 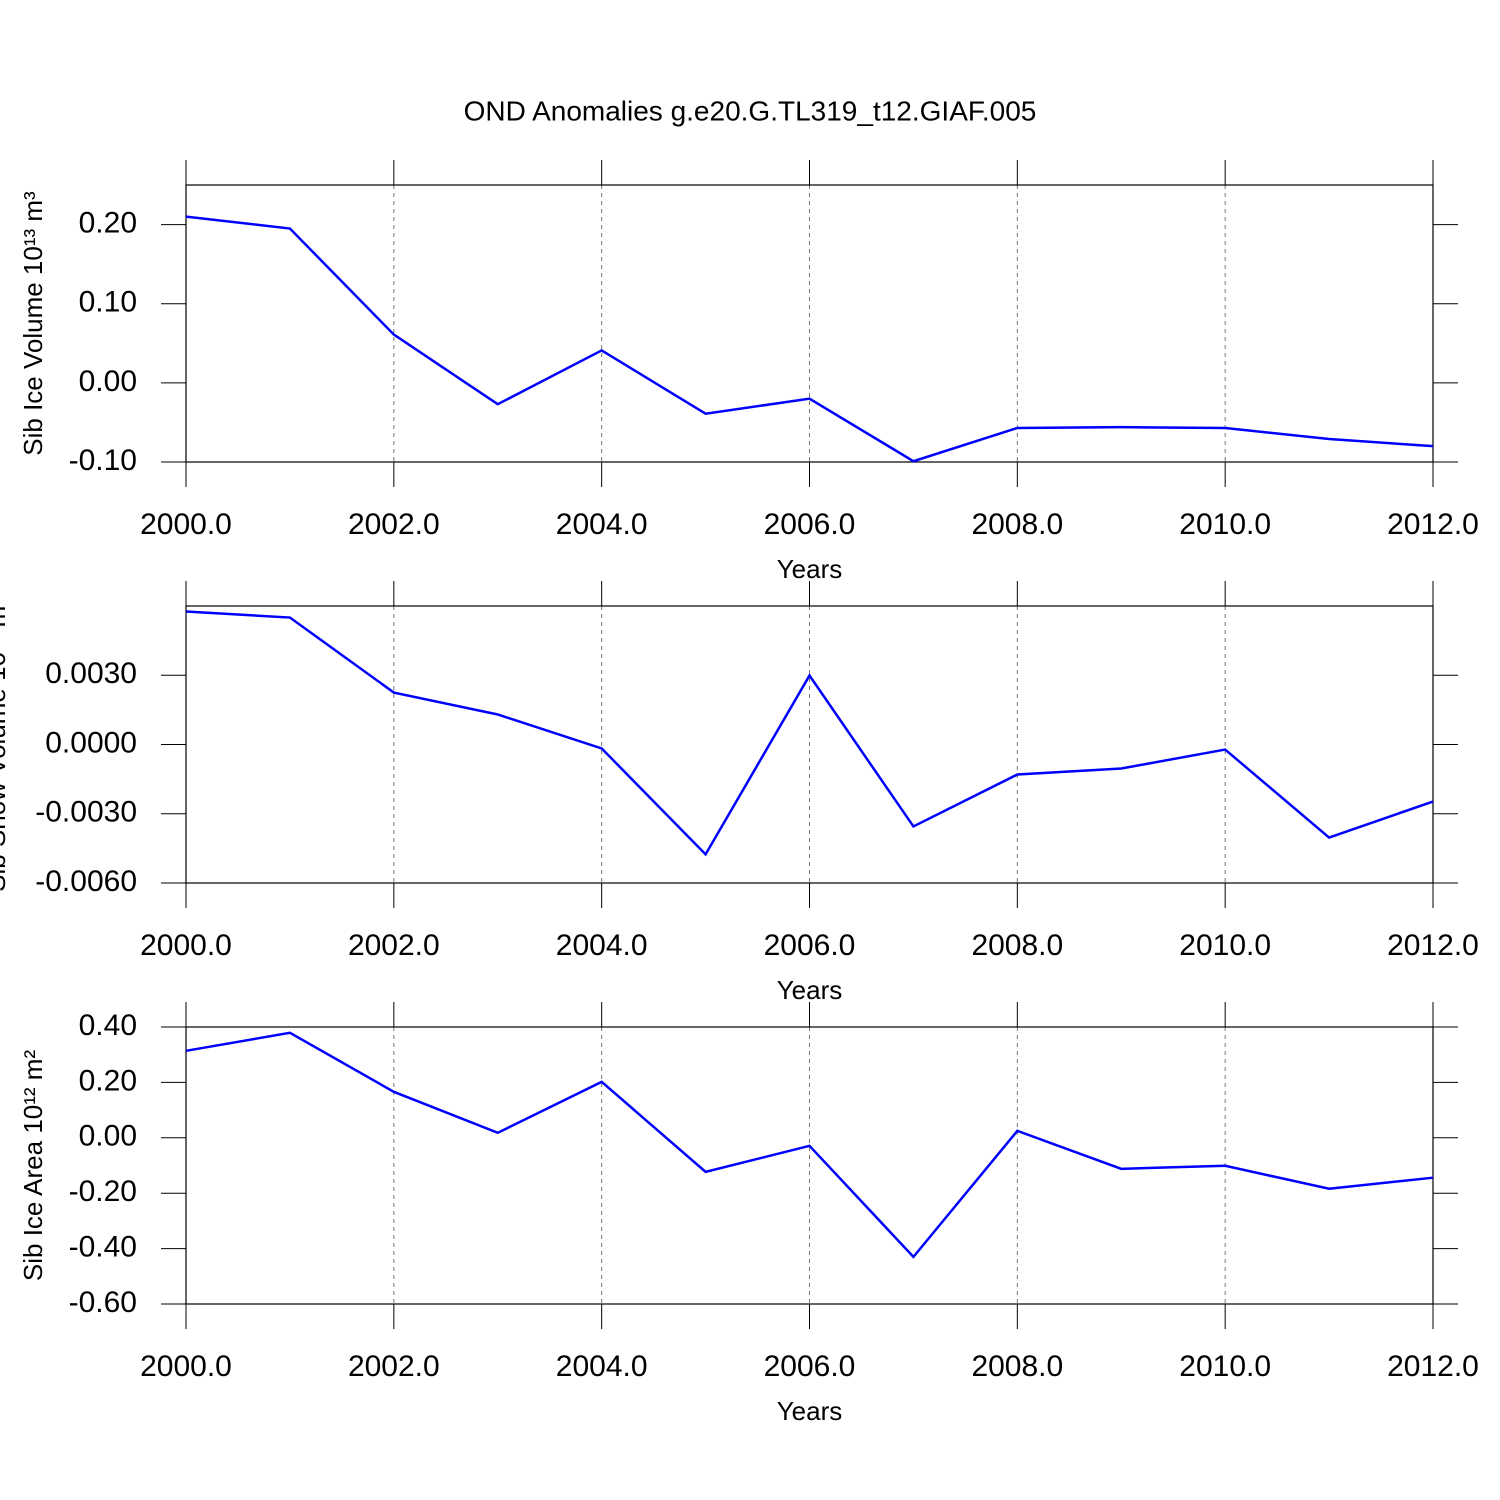 What do you see at coordinates (5, 744) in the screenshot?
I see `y-axis-label: Sib Snow Volume 10¹³ m³` at bounding box center [5, 744].